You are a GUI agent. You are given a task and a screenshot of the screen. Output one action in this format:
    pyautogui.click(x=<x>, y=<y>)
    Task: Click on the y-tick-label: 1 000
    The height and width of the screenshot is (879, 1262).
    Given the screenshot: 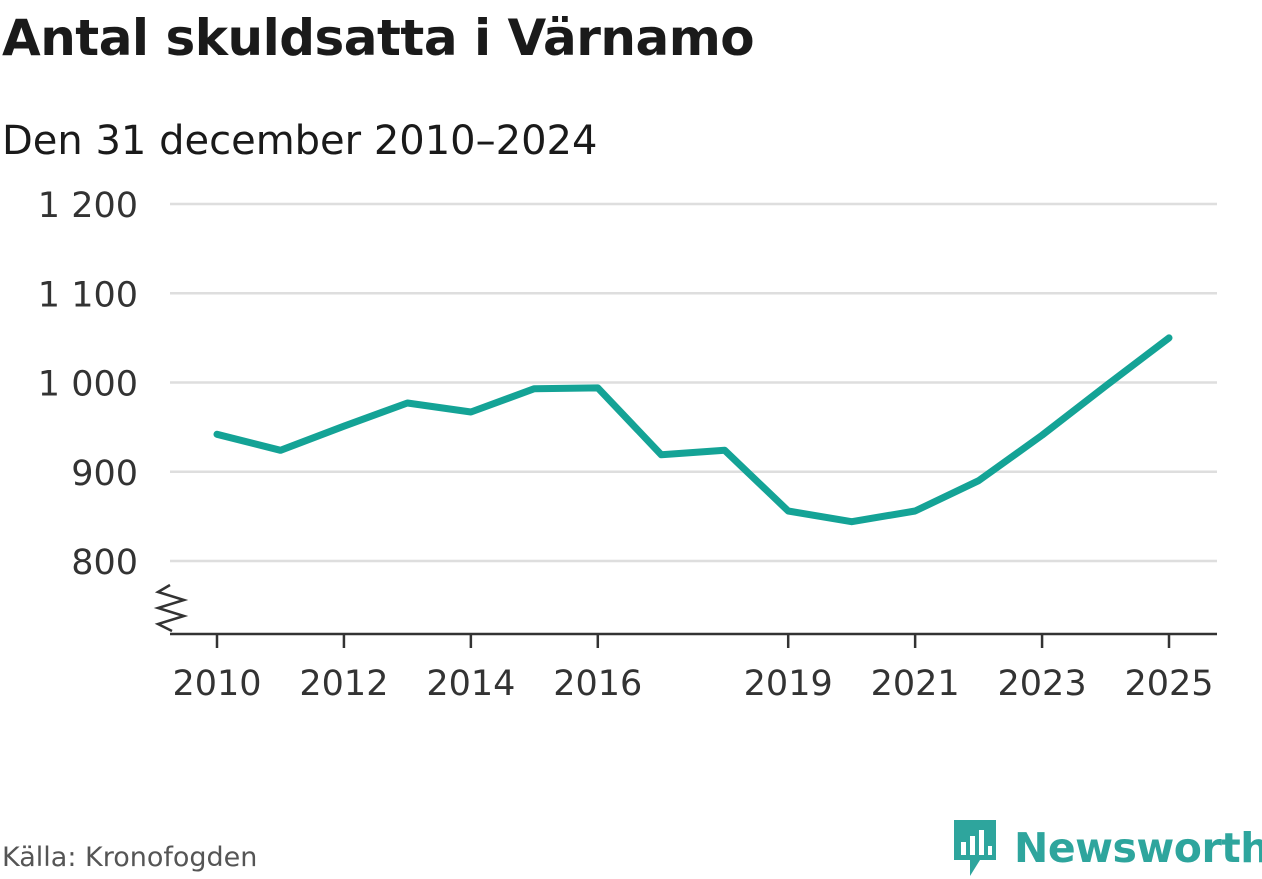 What is the action you would take?
    pyautogui.click(x=88, y=385)
    